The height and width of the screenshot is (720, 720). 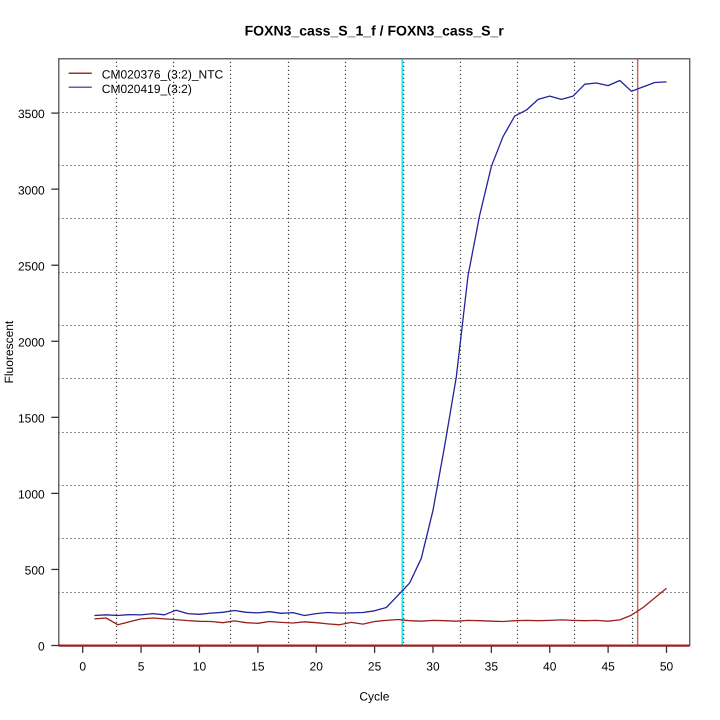 I want to click on svg-text: 25, so click(x=375, y=667).